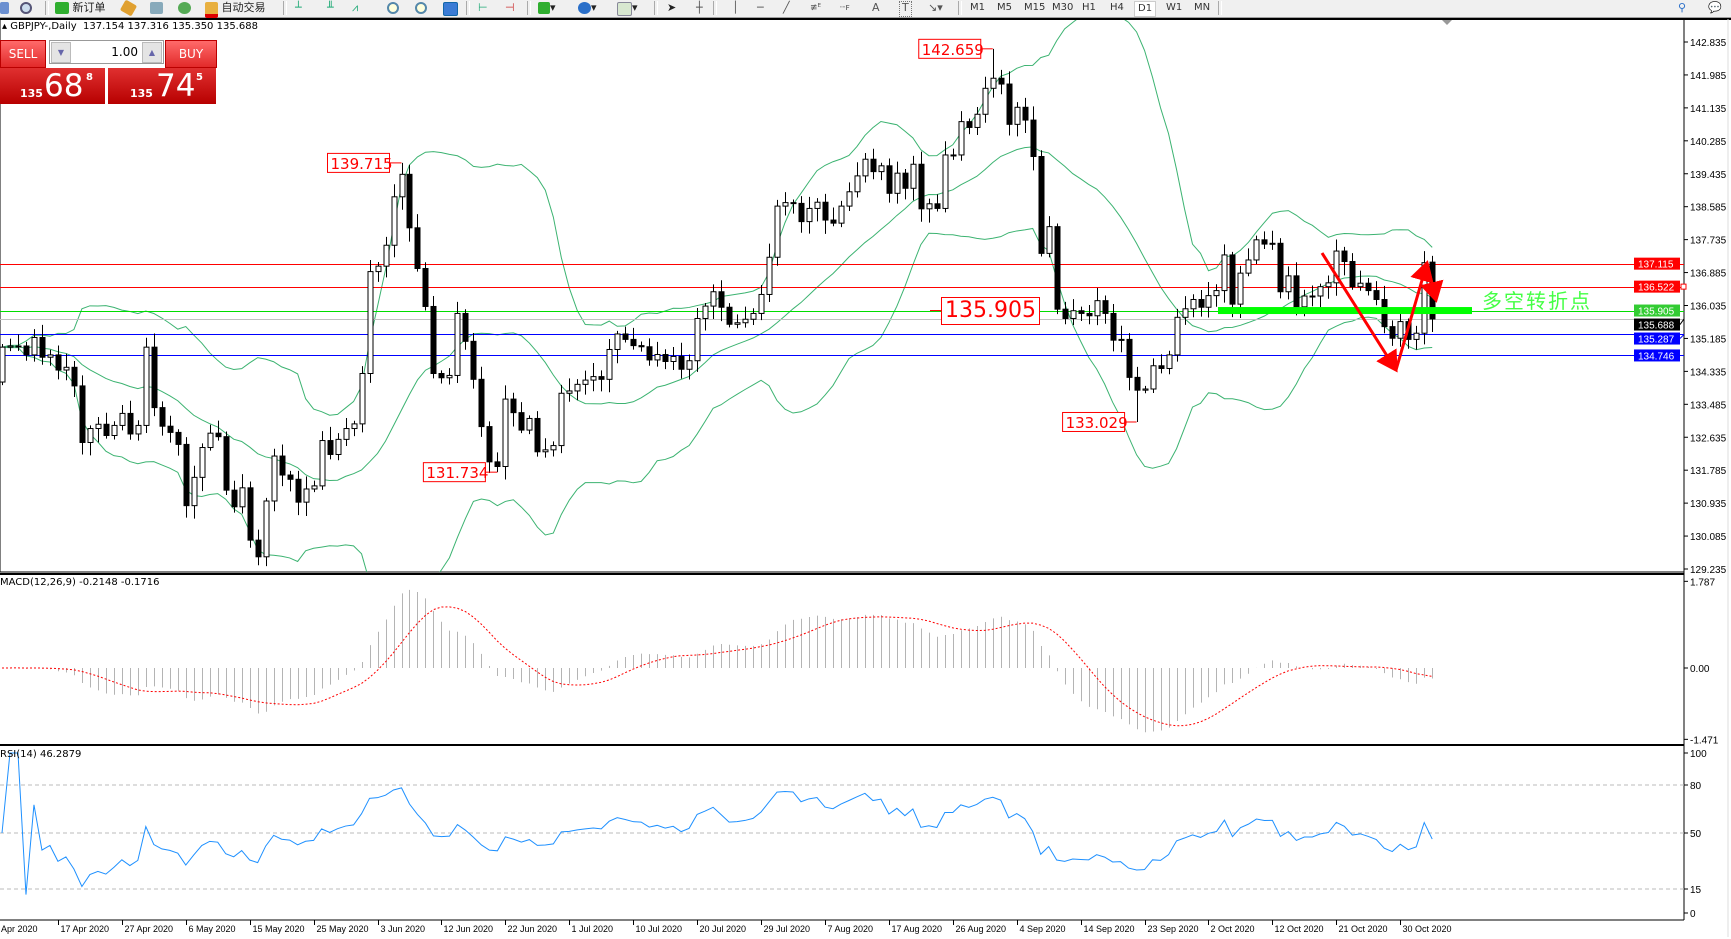  Describe the element at coordinates (1708, 537) in the screenshot. I see `price-axis-label: 130.085` at that location.